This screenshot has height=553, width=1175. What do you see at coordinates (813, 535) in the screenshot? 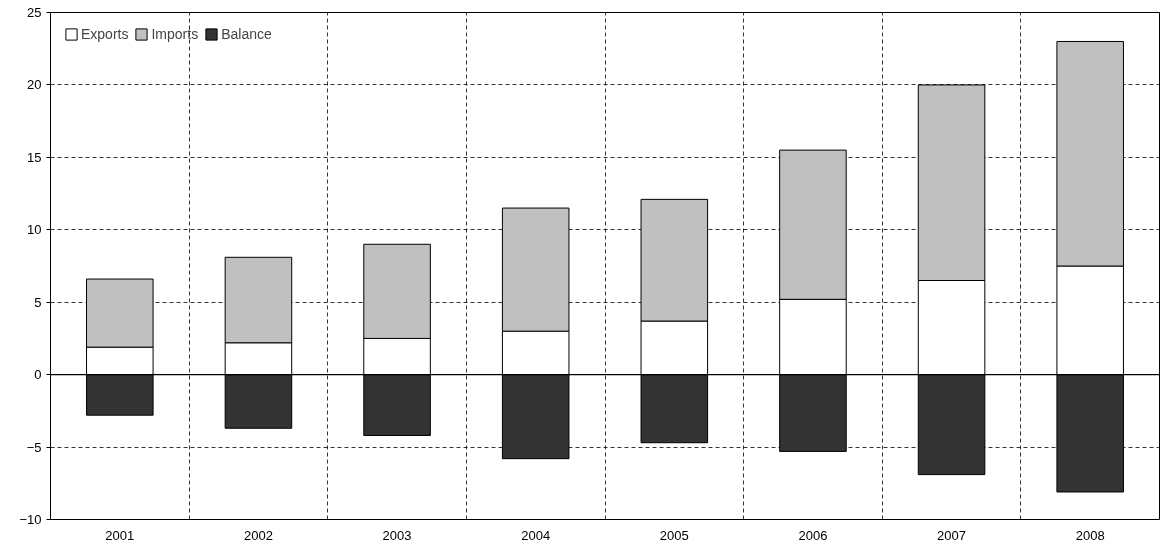
I see `x-tick-label: 2006` at bounding box center [813, 535].